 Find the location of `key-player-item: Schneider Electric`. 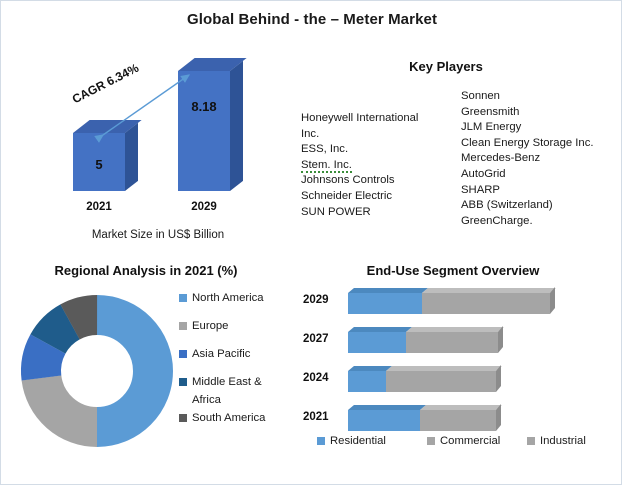

key-player-item: Schneider Electric is located at coordinates (347, 195).